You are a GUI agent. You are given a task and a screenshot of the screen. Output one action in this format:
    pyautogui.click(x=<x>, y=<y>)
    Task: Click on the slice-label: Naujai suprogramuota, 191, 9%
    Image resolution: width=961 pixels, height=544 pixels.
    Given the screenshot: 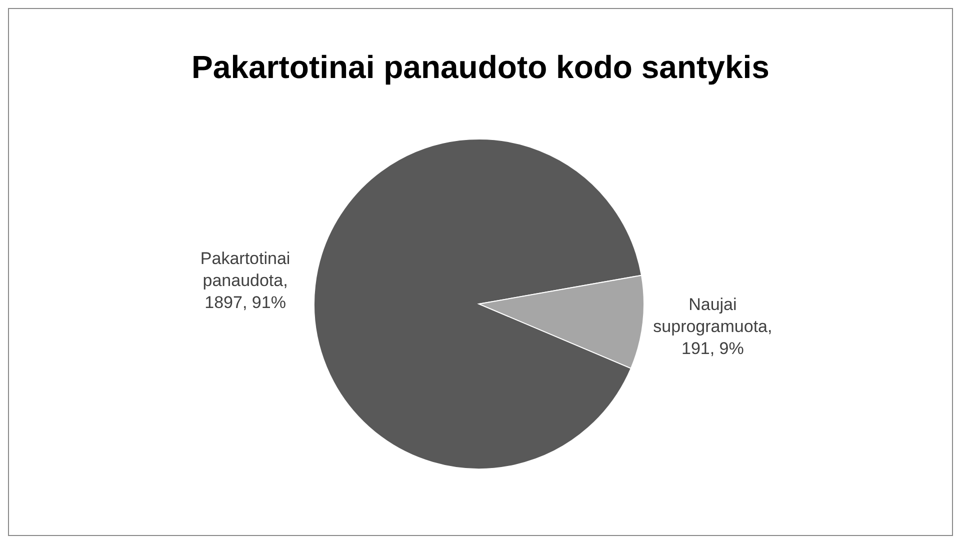 What is the action you would take?
    pyautogui.click(x=712, y=326)
    